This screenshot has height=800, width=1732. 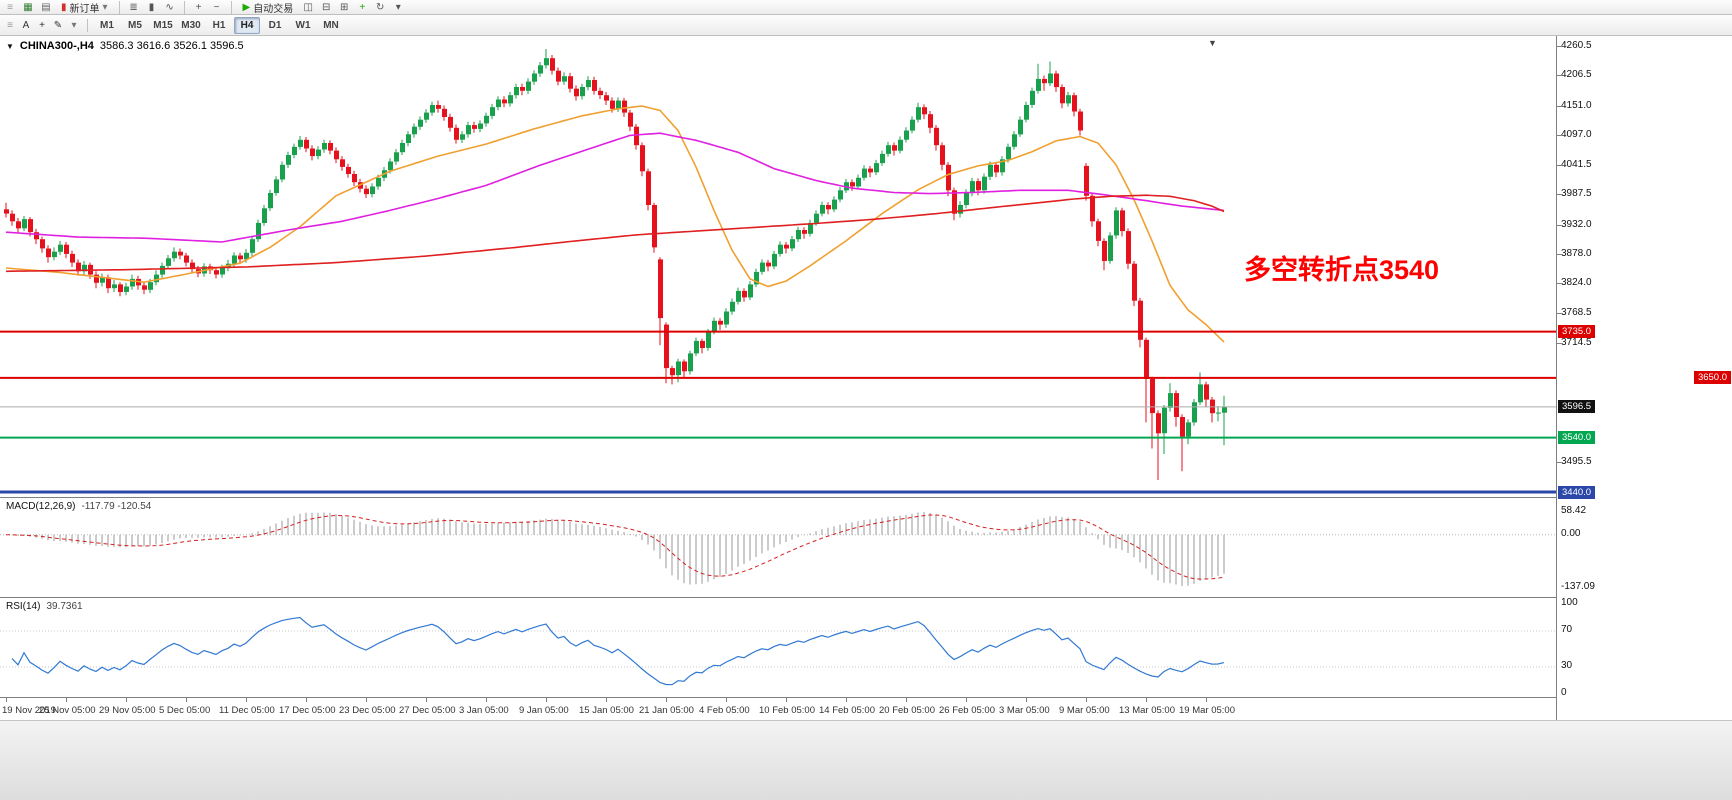 I want to click on time-axis-label: 26 Feb 05:00, so click(x=967, y=710).